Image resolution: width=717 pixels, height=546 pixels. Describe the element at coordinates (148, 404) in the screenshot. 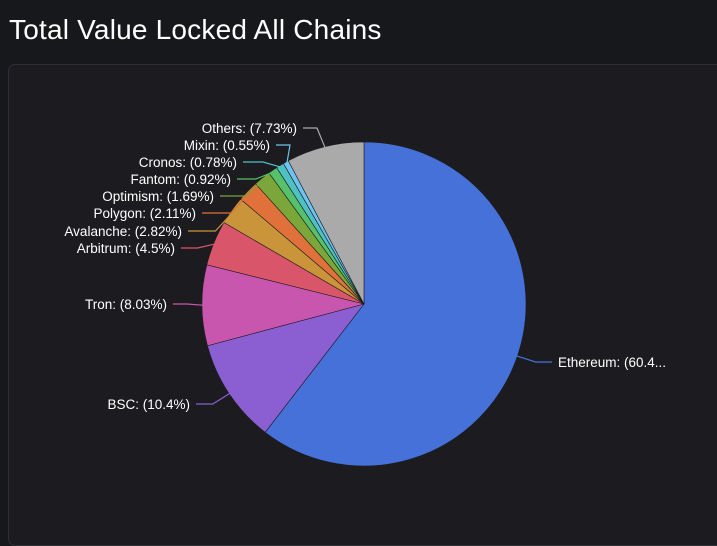

I see `slice-label-bsc: BSC: (10.4%)` at that location.